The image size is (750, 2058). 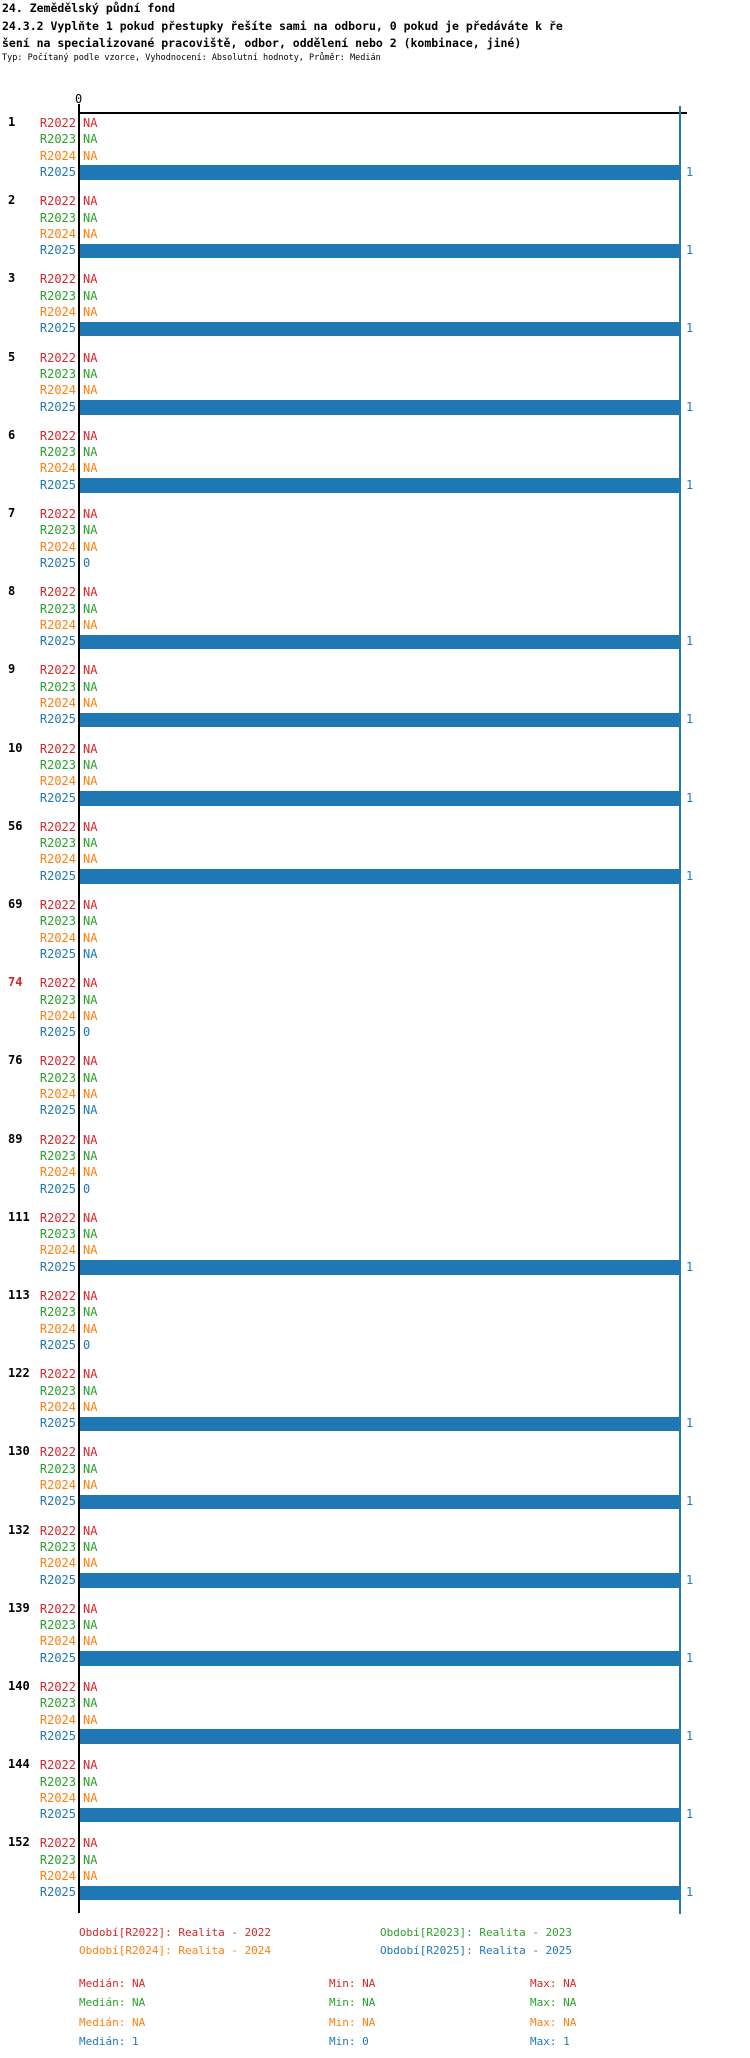 What do you see at coordinates (12, 591) in the screenshot?
I see `category-label: 8` at bounding box center [12, 591].